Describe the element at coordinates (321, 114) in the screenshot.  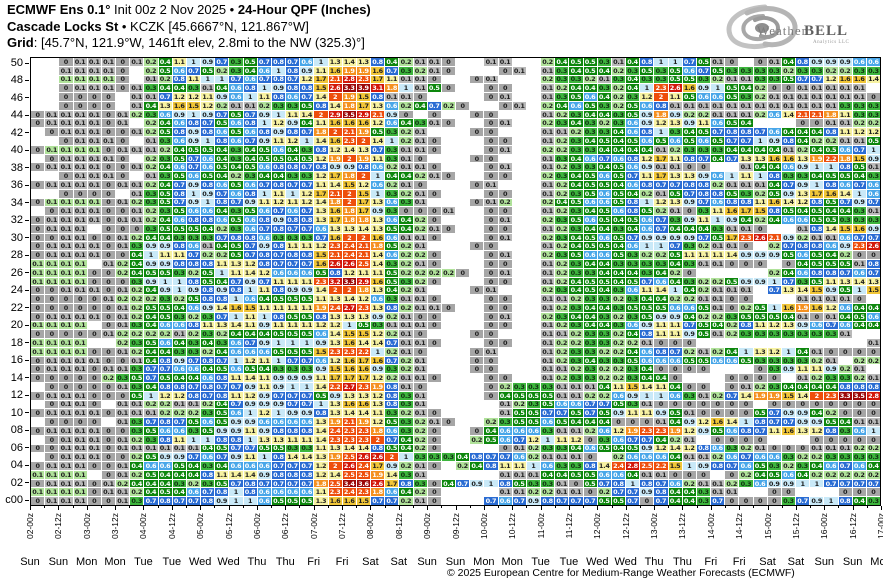
I see `qpf-cell: 2` at that location.